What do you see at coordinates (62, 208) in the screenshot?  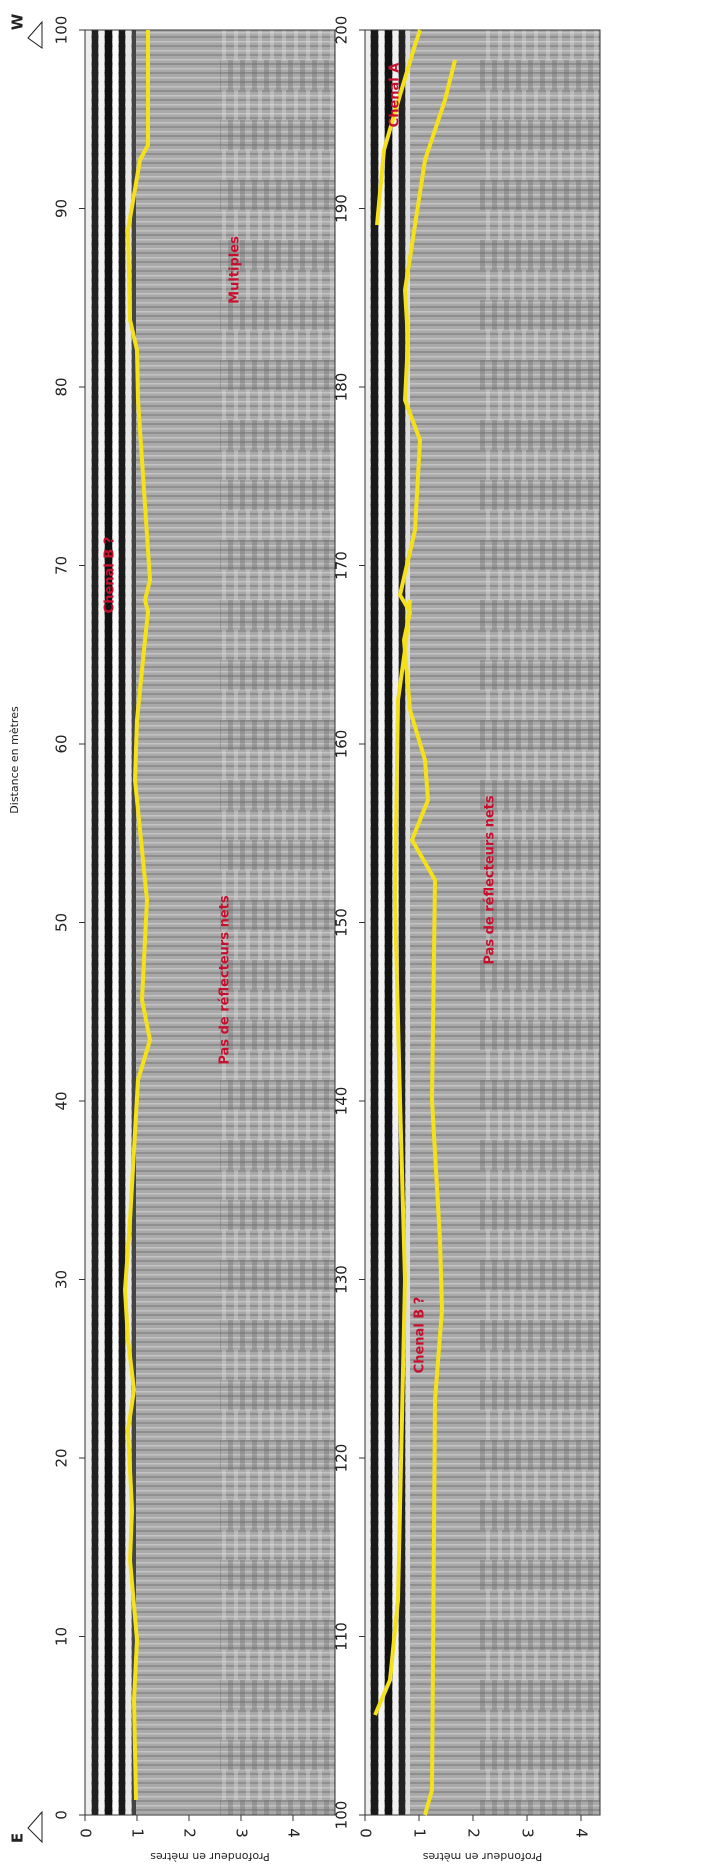 I see `distance-tick-label: 90` at bounding box center [62, 208].